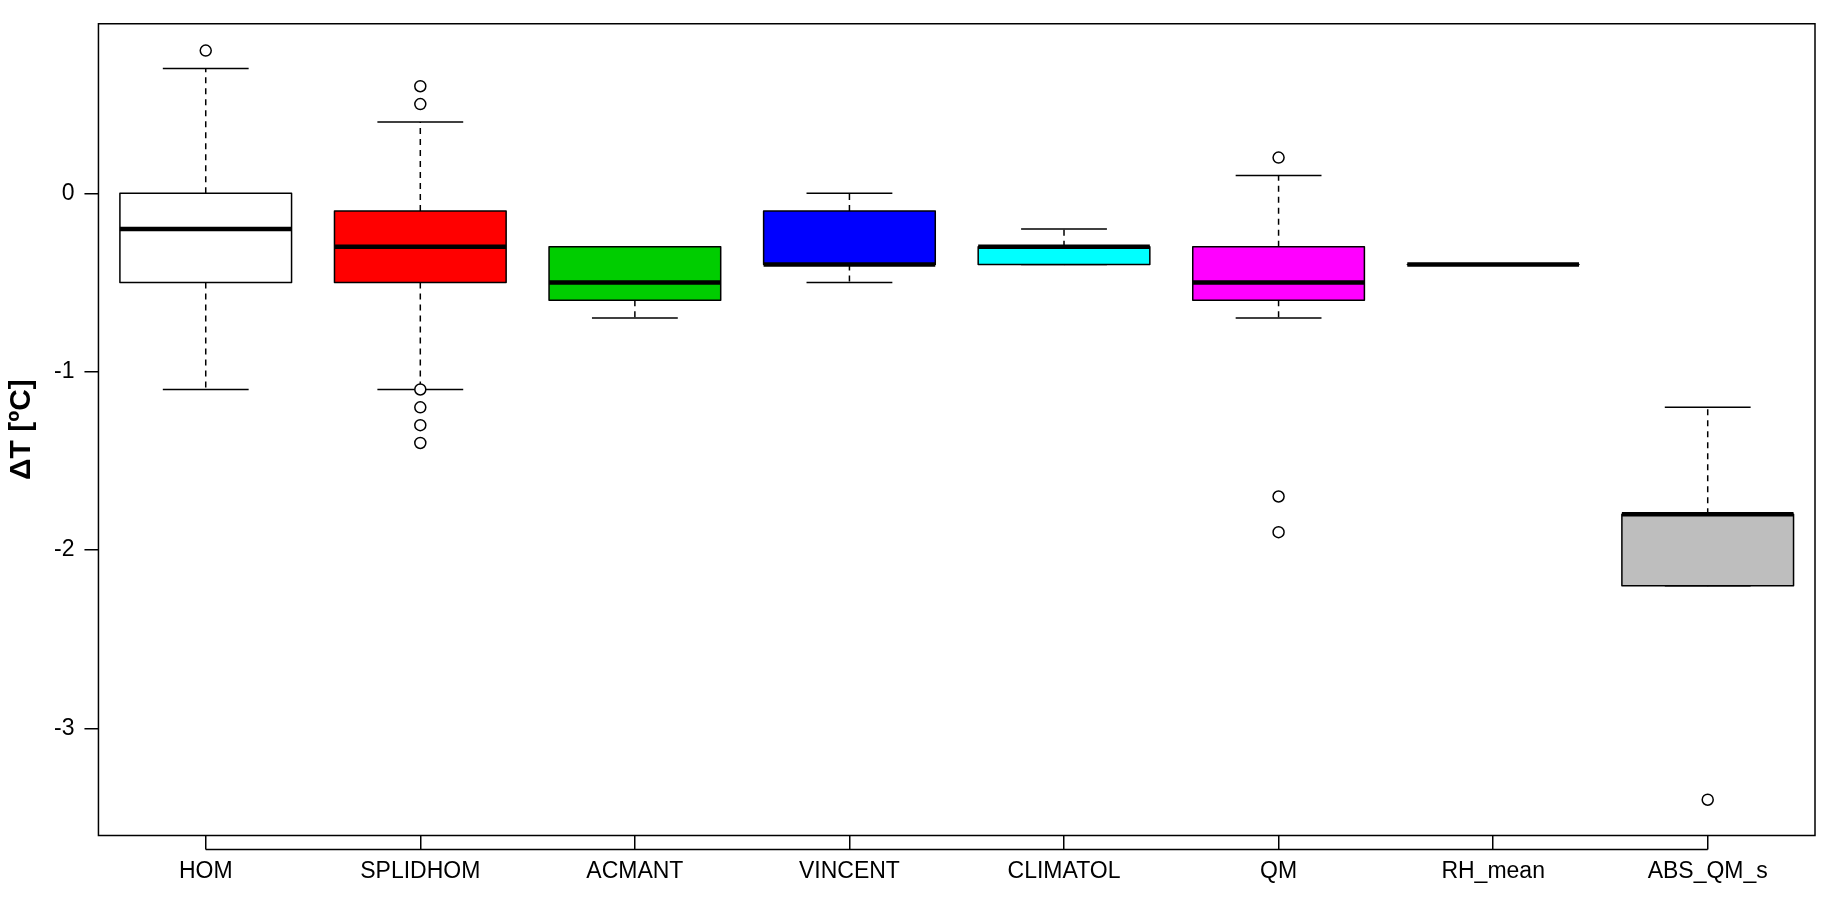 Image resolution: width=1833 pixels, height=897 pixels. Describe the element at coordinates (205, 869) in the screenshot. I see `x-tick-label: HOM` at that location.